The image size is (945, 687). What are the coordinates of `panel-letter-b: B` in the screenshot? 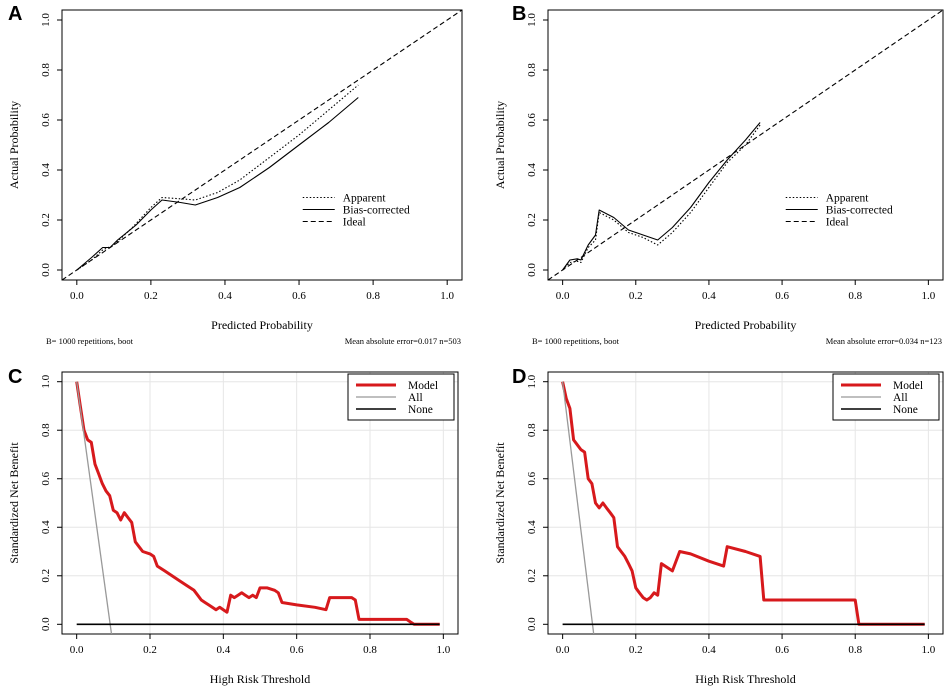 It's located at (519, 14).